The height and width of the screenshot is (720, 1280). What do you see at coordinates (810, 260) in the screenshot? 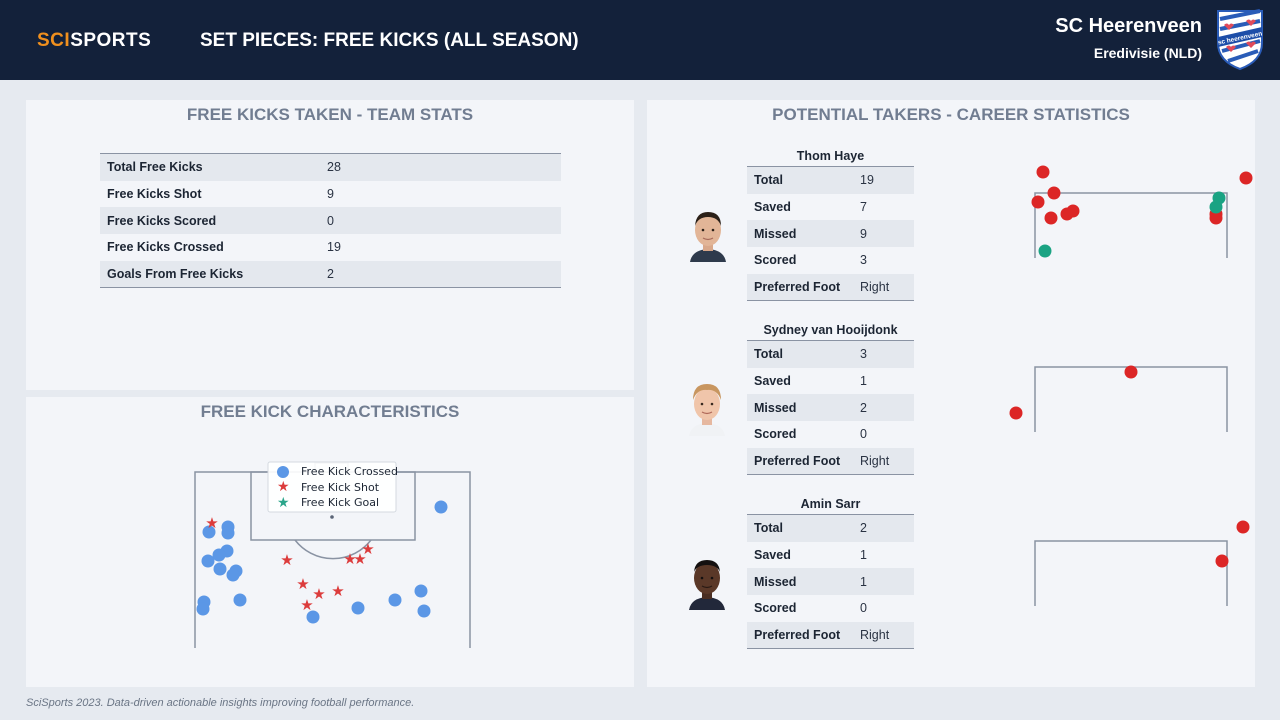
I see `table-row: Scored 3` at bounding box center [810, 260].